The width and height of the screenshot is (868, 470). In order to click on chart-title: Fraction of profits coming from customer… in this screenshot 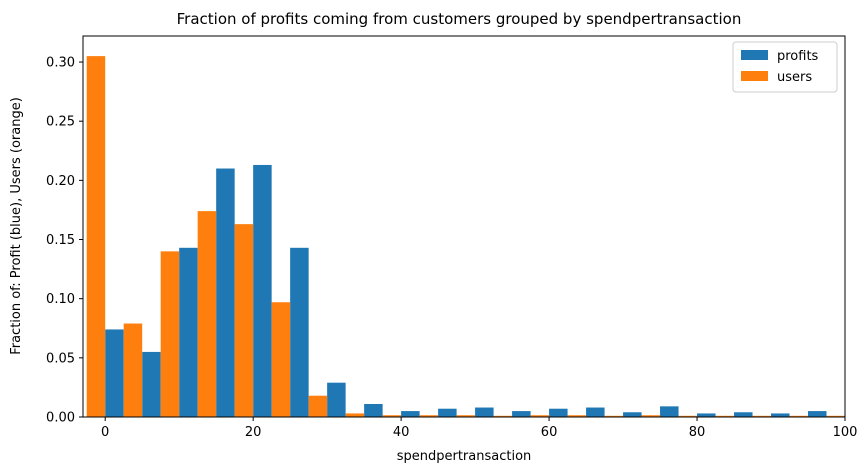, I will do `click(459, 19)`.